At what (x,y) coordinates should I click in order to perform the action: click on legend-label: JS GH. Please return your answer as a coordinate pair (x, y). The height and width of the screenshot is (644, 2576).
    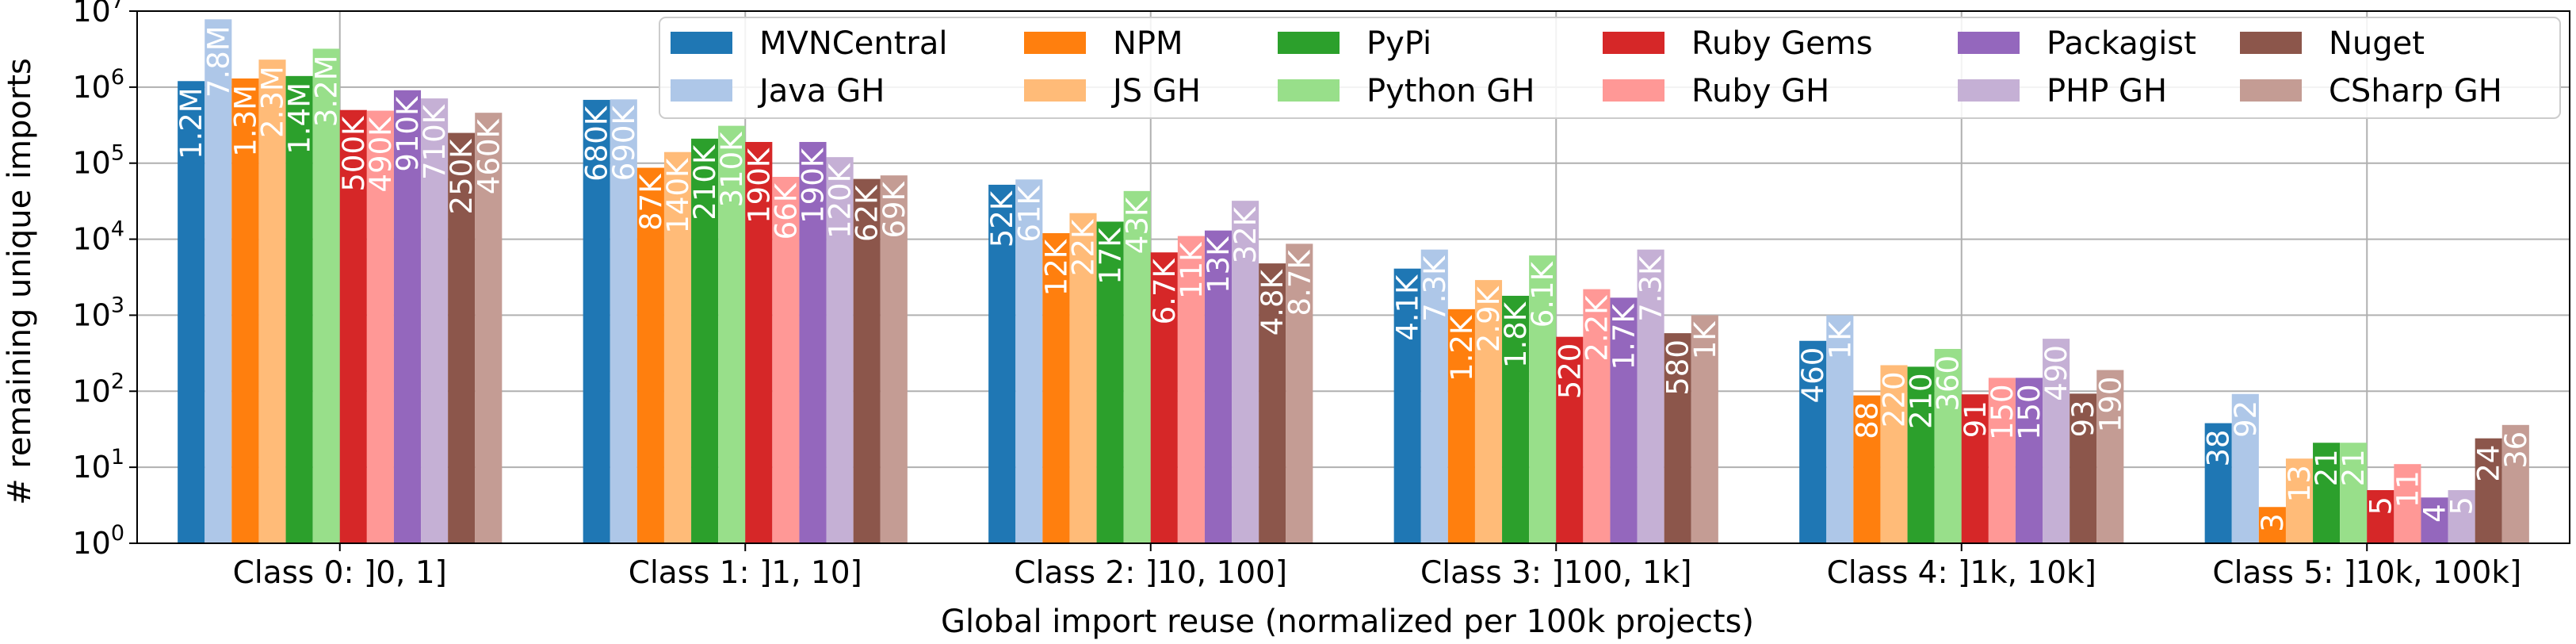
    Looking at the image, I should click on (1155, 91).